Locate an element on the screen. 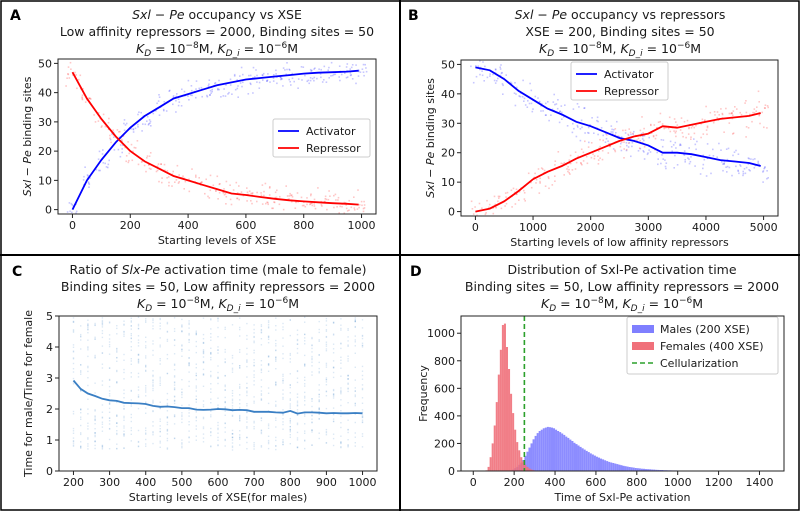 Image resolution: width=800 pixels, height=511 pixels. kd-part: K is located at coordinates (141, 48).